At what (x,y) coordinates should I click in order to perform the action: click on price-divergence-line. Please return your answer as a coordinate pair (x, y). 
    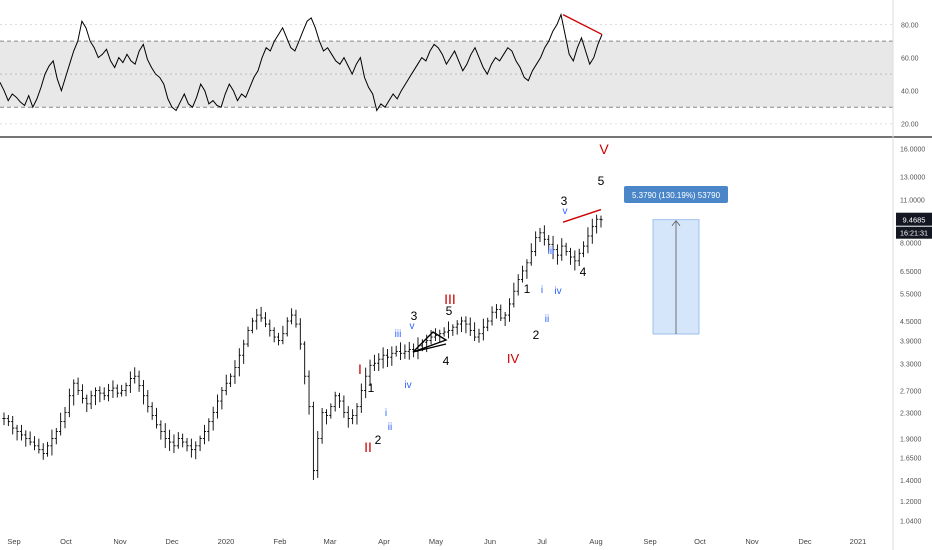
    Looking at the image, I should click on (582, 215).